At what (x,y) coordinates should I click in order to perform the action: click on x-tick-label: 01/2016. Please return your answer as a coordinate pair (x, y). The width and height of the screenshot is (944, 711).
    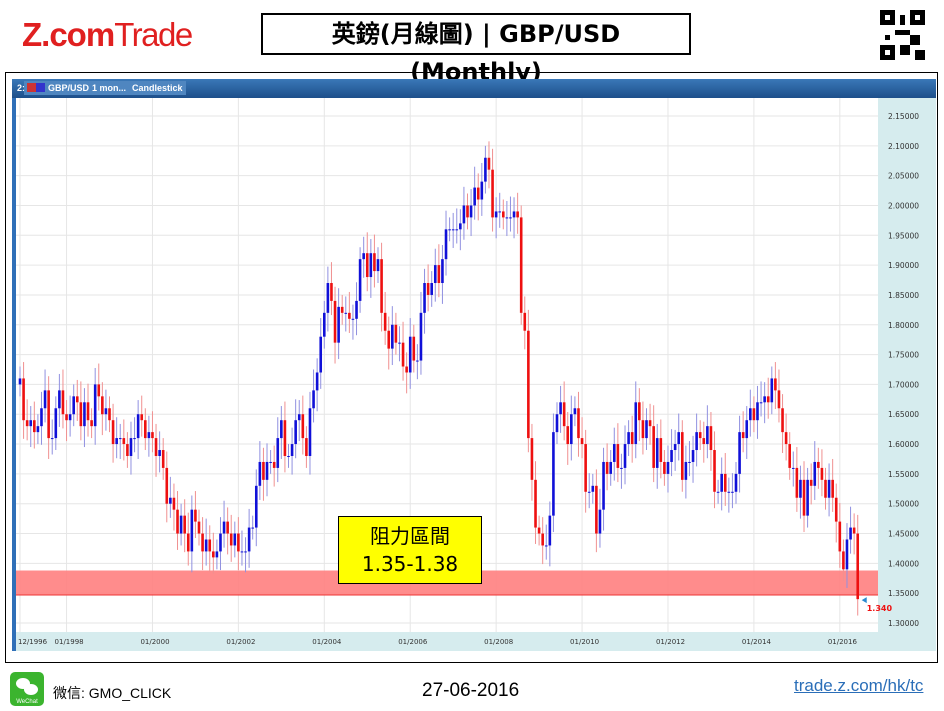
    Looking at the image, I should click on (843, 642).